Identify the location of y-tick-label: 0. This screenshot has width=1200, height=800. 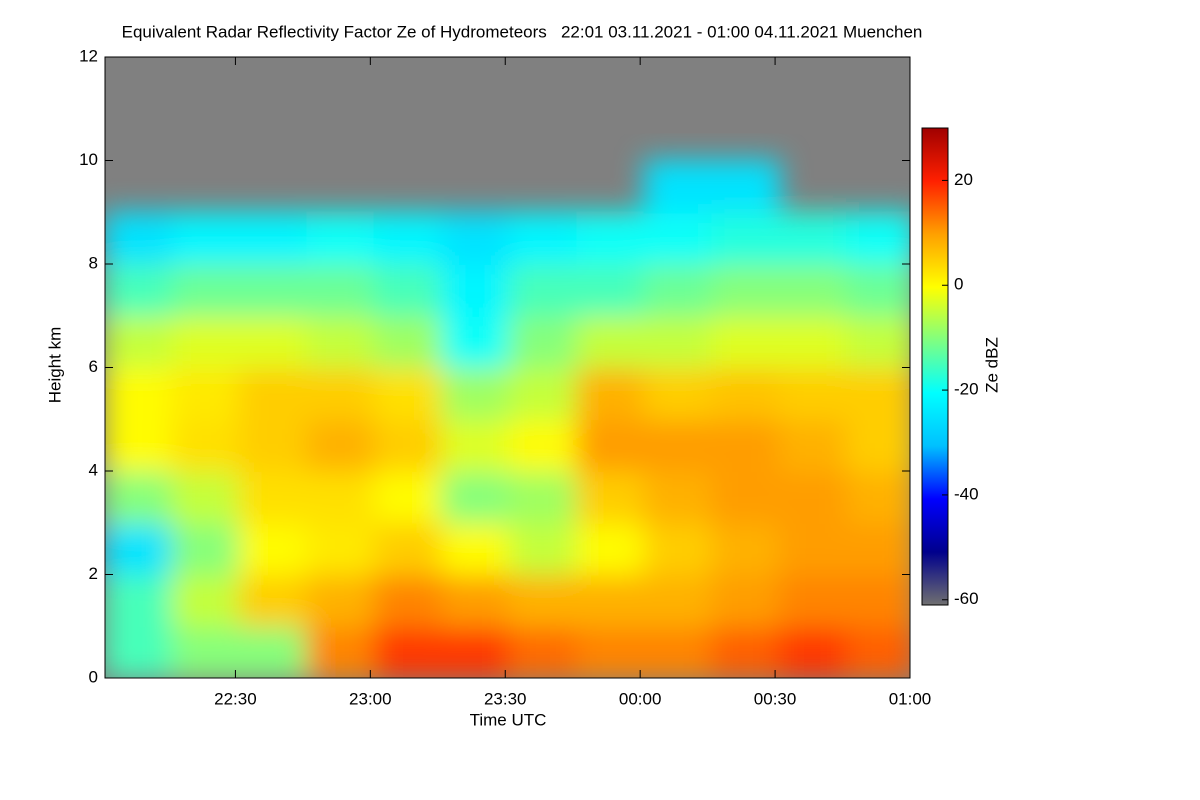
(93, 676).